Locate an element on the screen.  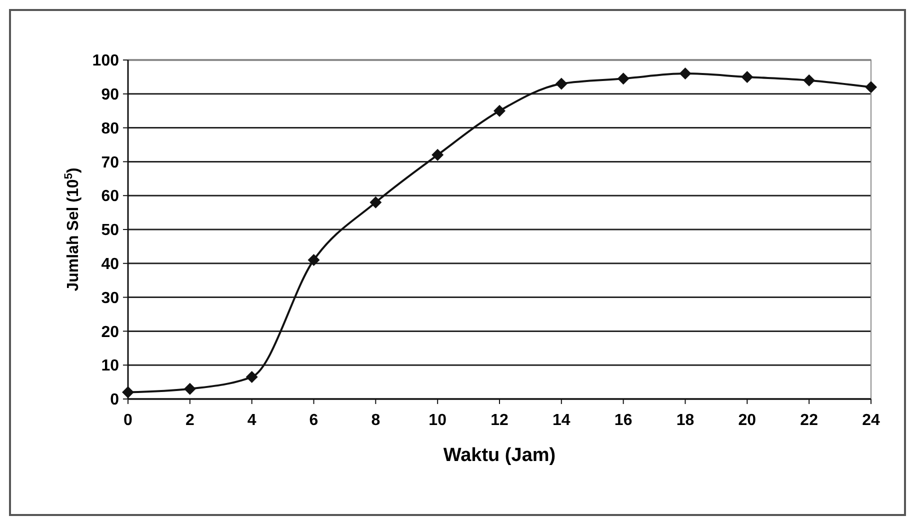
x-tick-label: 12 is located at coordinates (499, 420).